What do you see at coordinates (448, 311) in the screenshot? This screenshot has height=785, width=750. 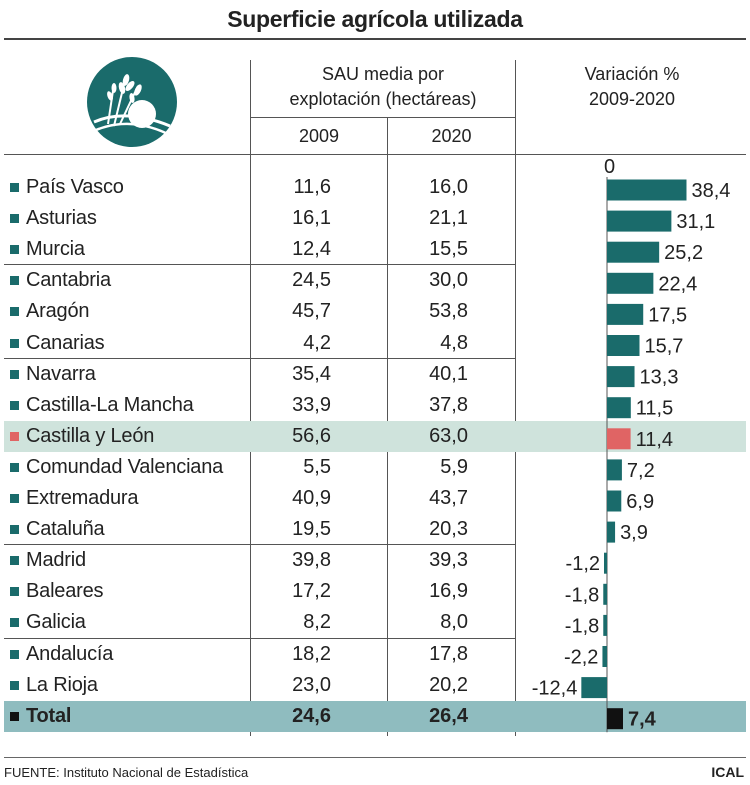 I see `value-2020: 53,8` at bounding box center [448, 311].